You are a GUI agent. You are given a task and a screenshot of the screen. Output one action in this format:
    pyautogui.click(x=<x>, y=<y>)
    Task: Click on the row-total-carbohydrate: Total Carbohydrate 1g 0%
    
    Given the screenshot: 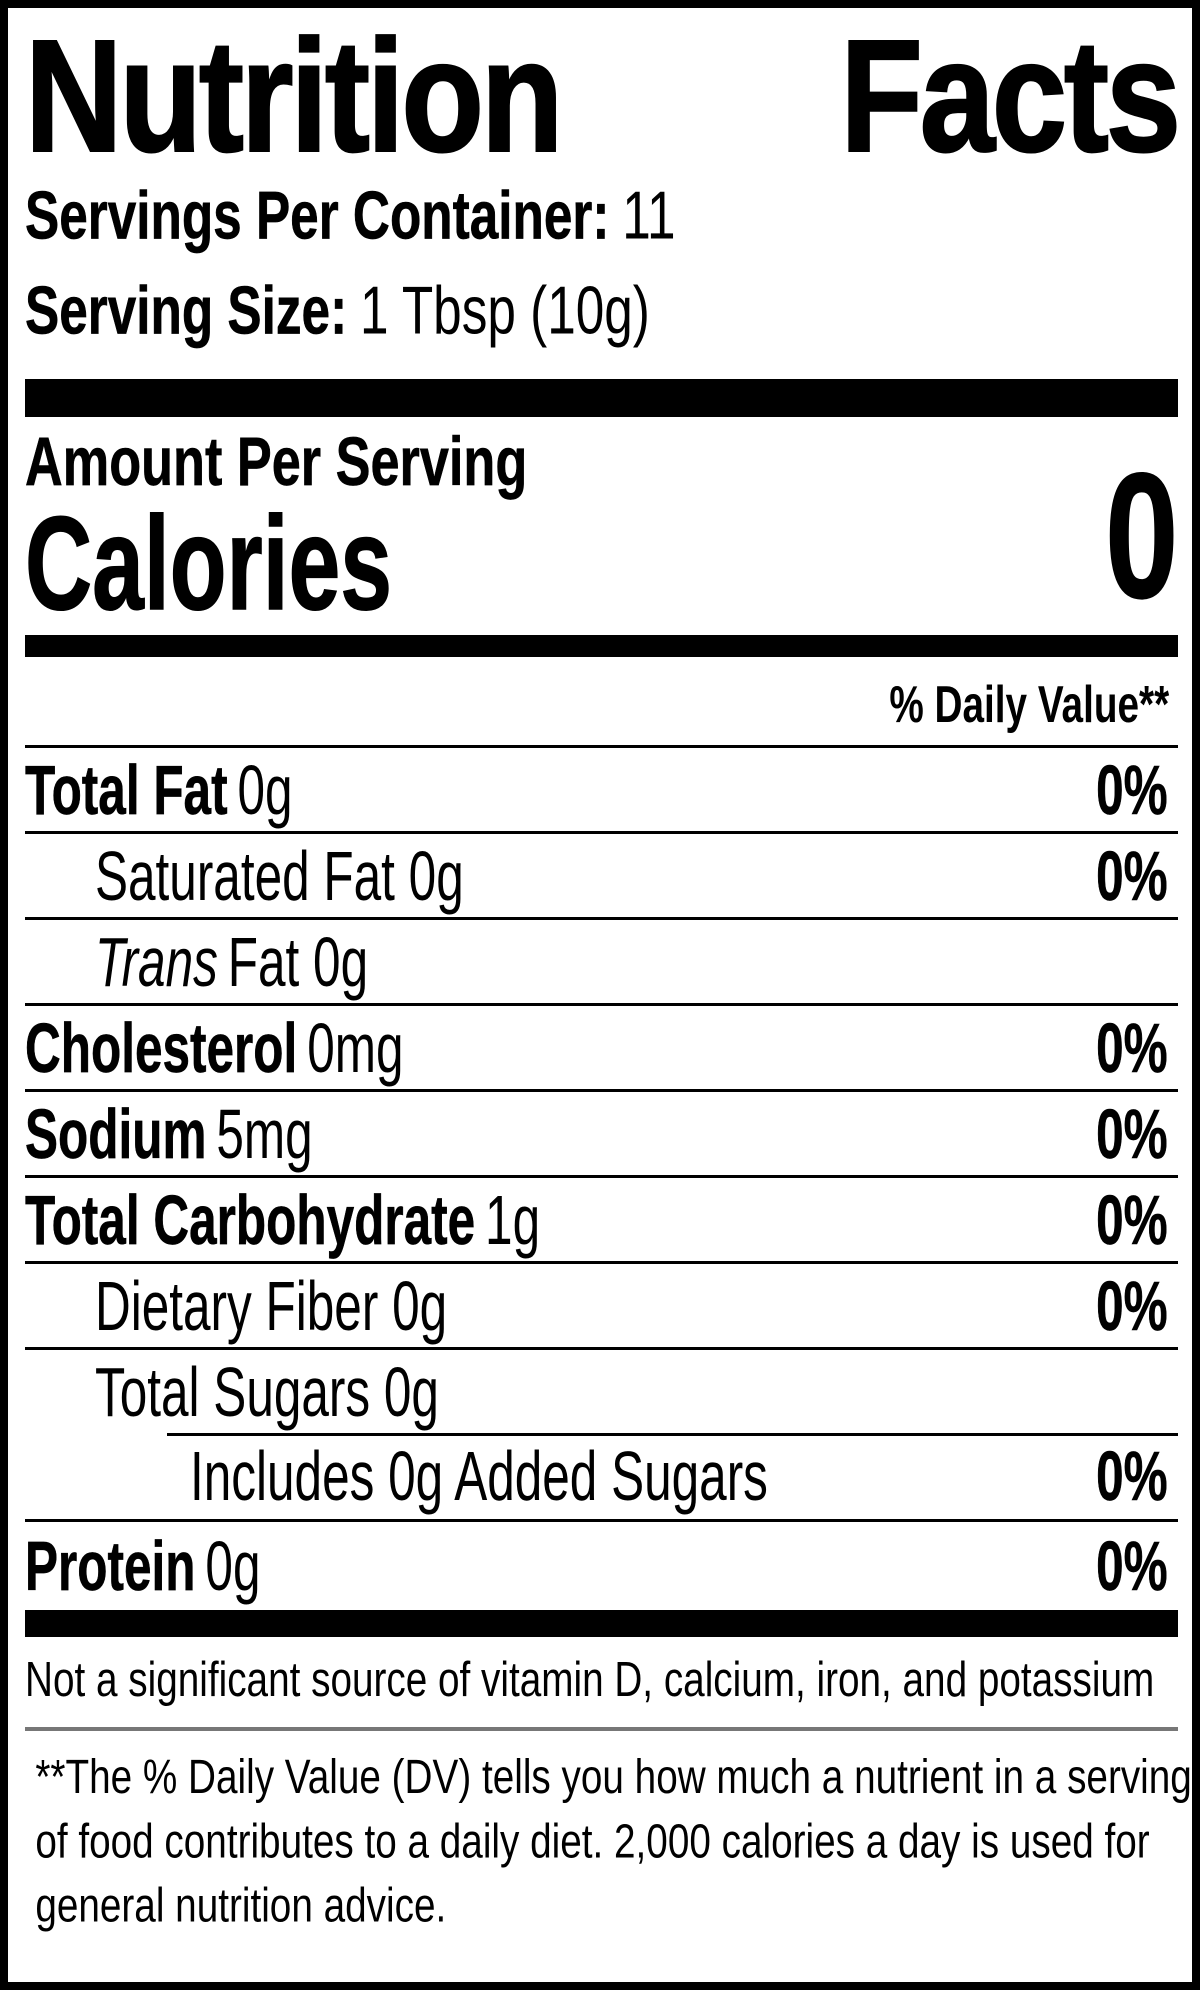 What is the action you would take?
    pyautogui.click(x=601, y=1218)
    